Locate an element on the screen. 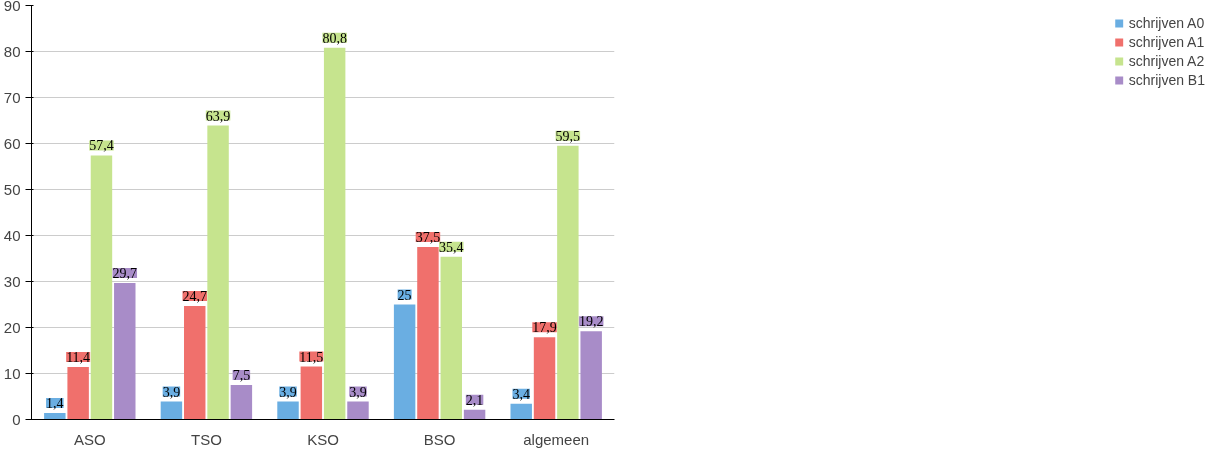 This screenshot has height=459, width=1223. data-label: 2,1 is located at coordinates (474, 400).